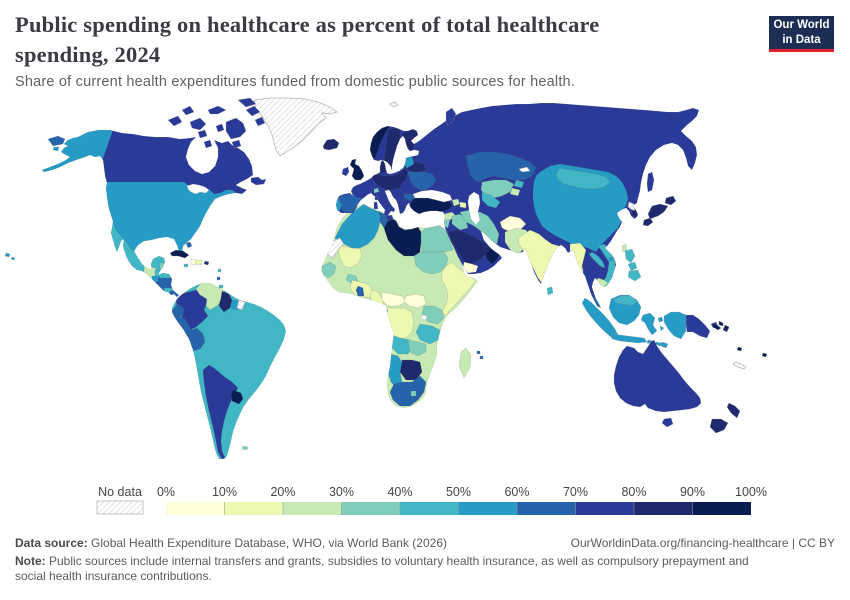 Image resolution: width=850 pixels, height=600 pixels. Describe the element at coordinates (120, 492) in the screenshot. I see `svg-text: No data` at that location.